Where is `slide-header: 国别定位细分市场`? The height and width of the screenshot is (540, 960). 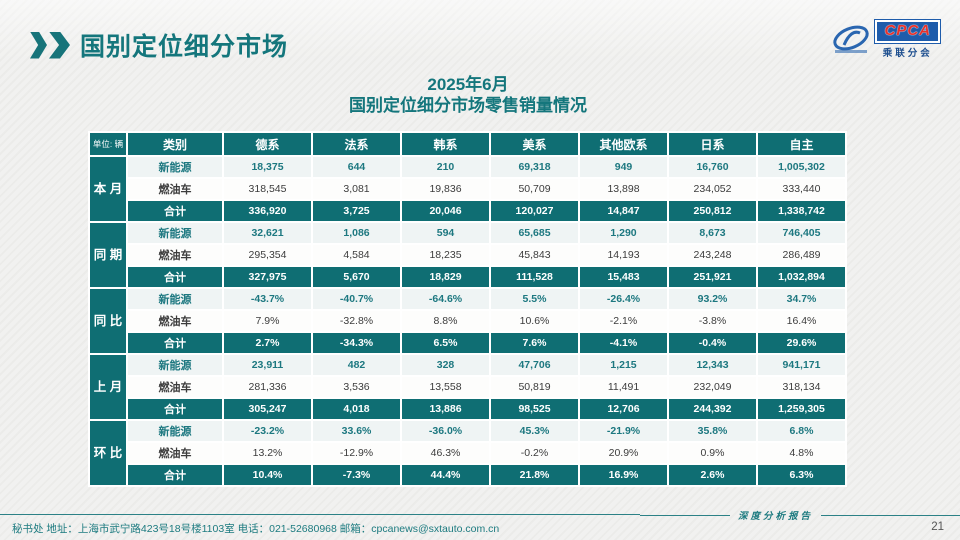
slide-header: 国别定位细分市场 is located at coordinates (159, 45).